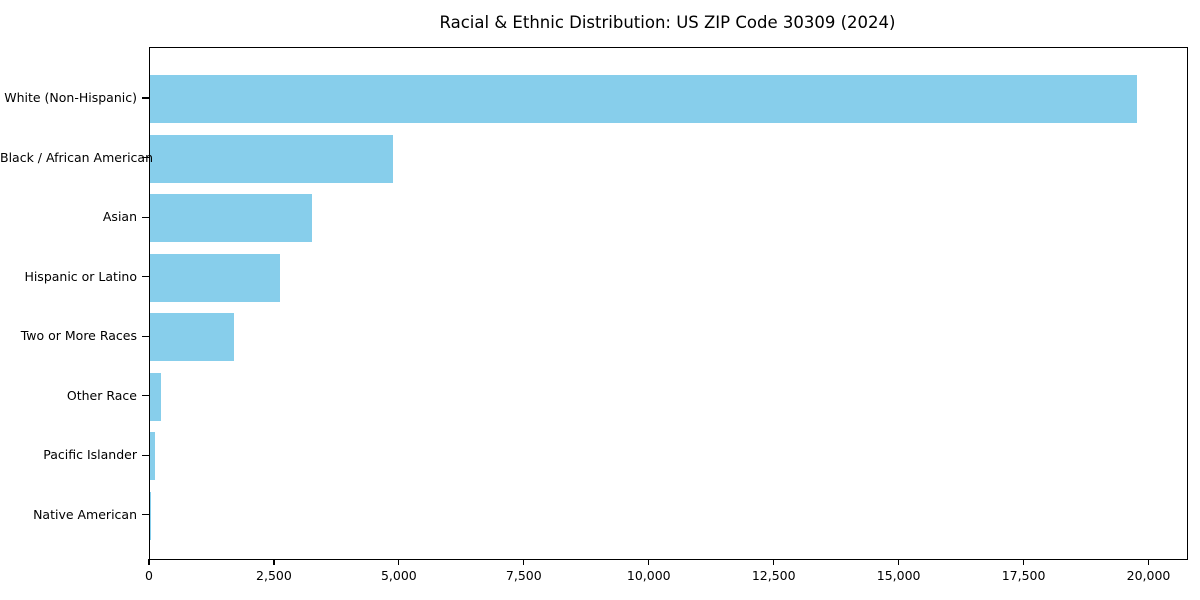 The image size is (1200, 600). I want to click on x-tick-label: 2,500, so click(274, 575).